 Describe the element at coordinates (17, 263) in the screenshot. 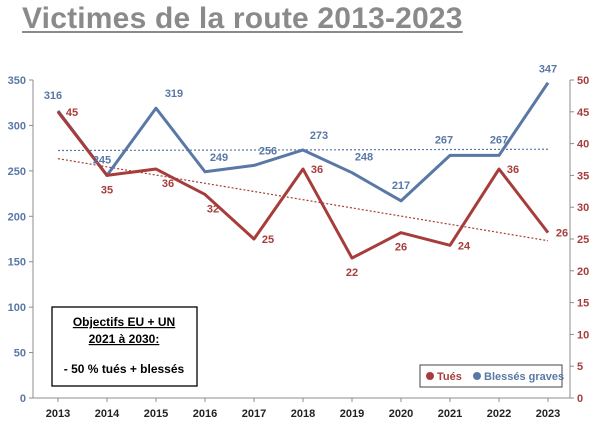

I see `left-tick-label: 150` at that location.